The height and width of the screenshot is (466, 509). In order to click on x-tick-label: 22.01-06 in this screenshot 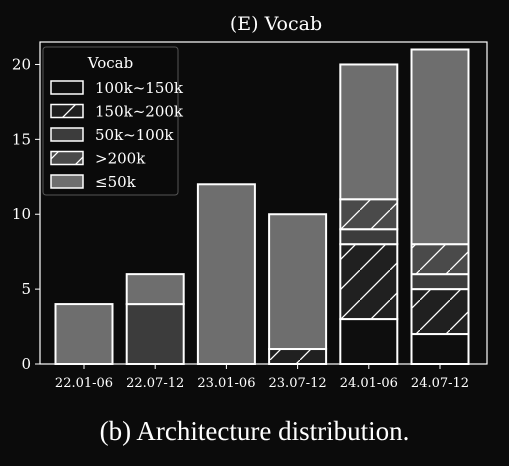, I will do `click(84, 383)`.